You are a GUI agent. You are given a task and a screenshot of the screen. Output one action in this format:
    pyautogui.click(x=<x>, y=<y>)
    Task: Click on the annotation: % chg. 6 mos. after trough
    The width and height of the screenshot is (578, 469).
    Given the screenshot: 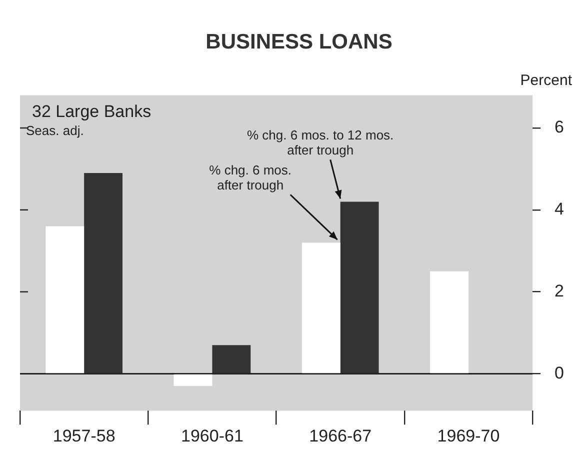 What is the action you would take?
    pyautogui.click(x=250, y=177)
    